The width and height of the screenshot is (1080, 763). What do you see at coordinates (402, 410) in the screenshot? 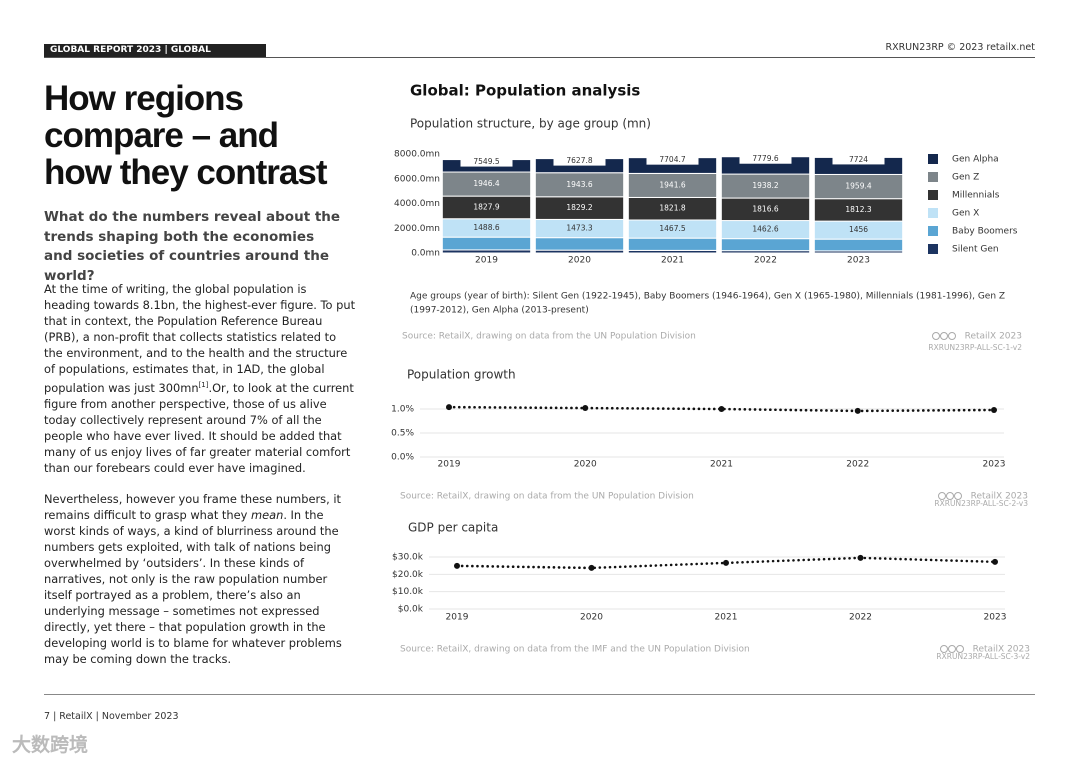
I see `y-tick-label: 1.0%` at bounding box center [402, 410].